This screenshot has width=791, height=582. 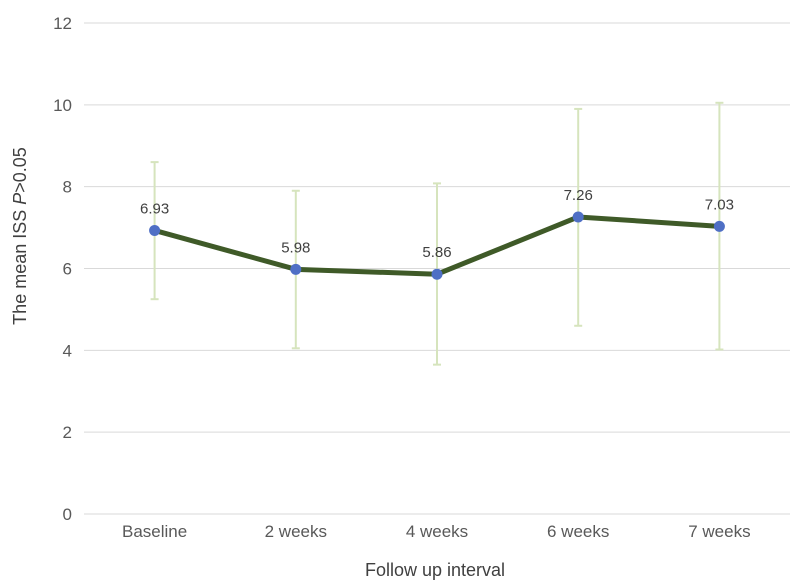 I want to click on y-axis-title: The mean ISS P>0.05, so click(x=20, y=236).